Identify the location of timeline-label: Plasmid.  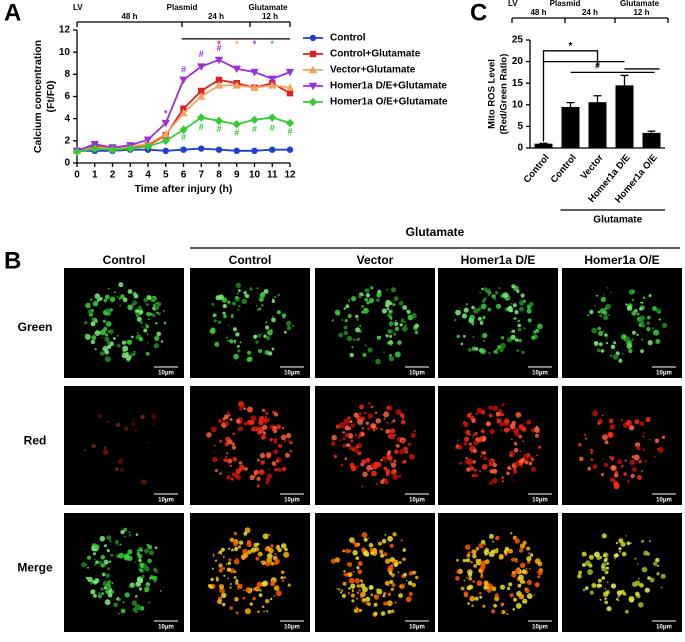
(182, 7).